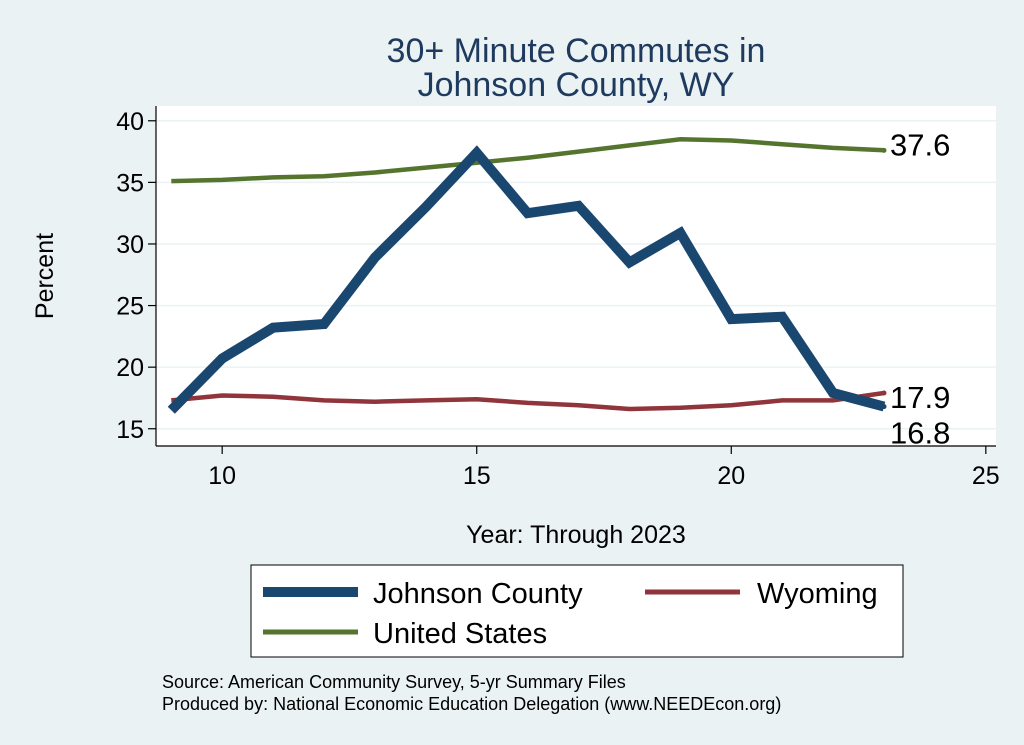 The height and width of the screenshot is (745, 1024). I want to click on legend-label-johnson-county: Johnson County, so click(478, 594).